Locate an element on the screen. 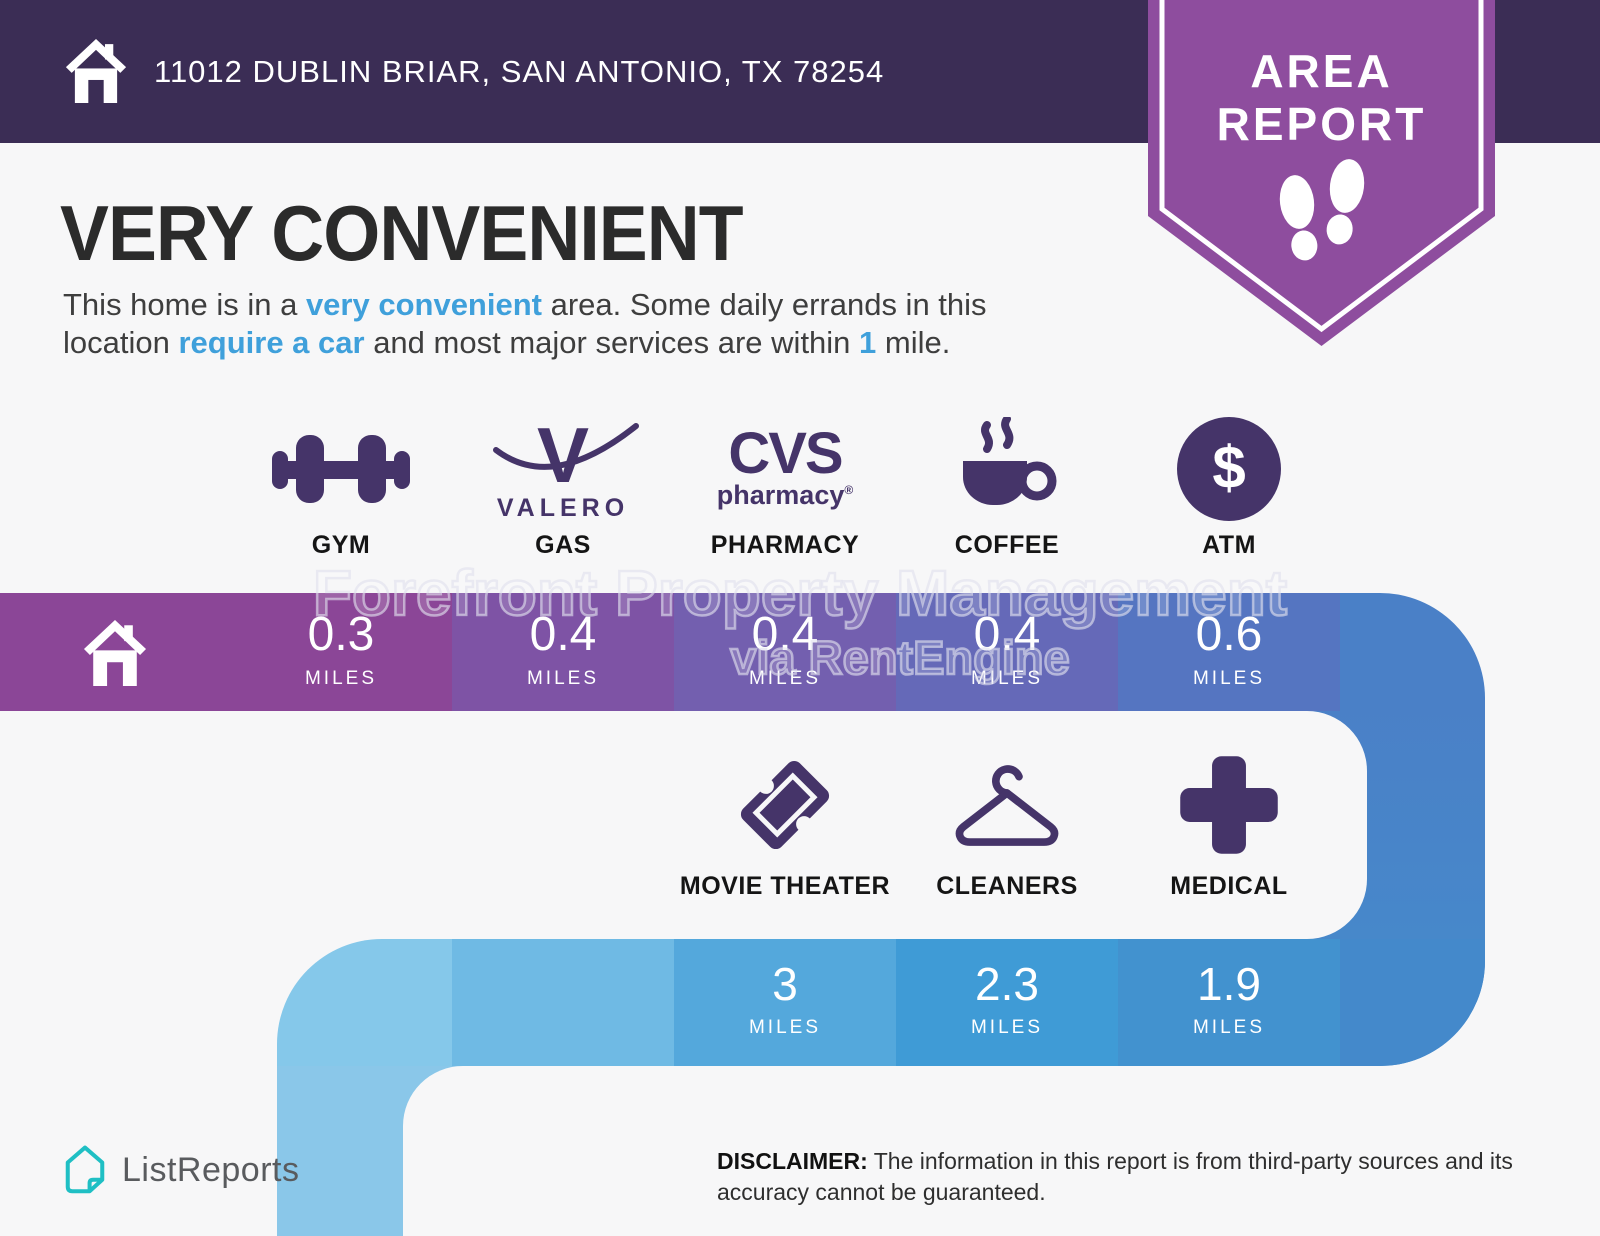  atm-dollar-icon: $ is located at coordinates (1229, 469).